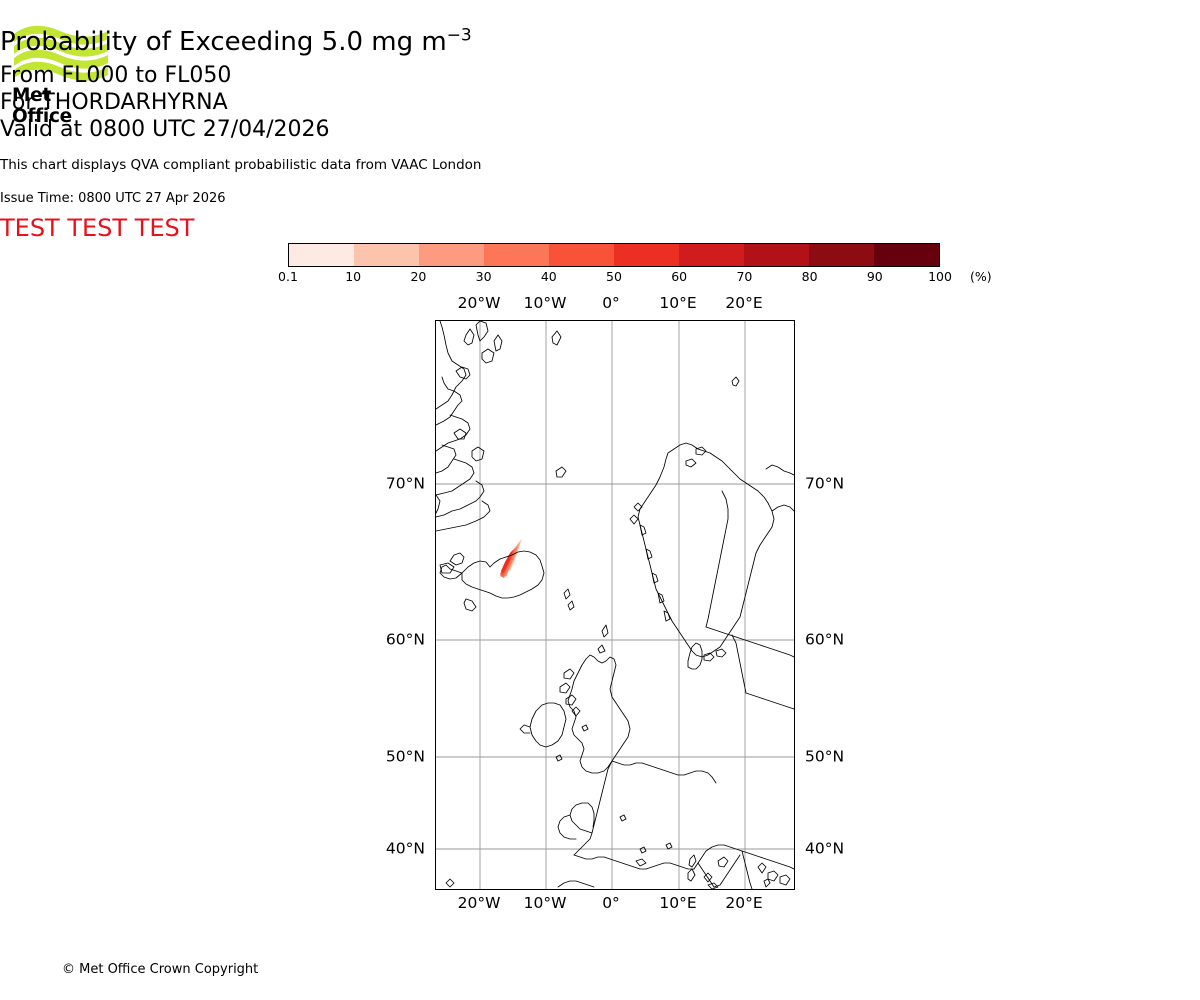  I want to click on lat-tick-left-40°N: 40°N, so click(405, 848).